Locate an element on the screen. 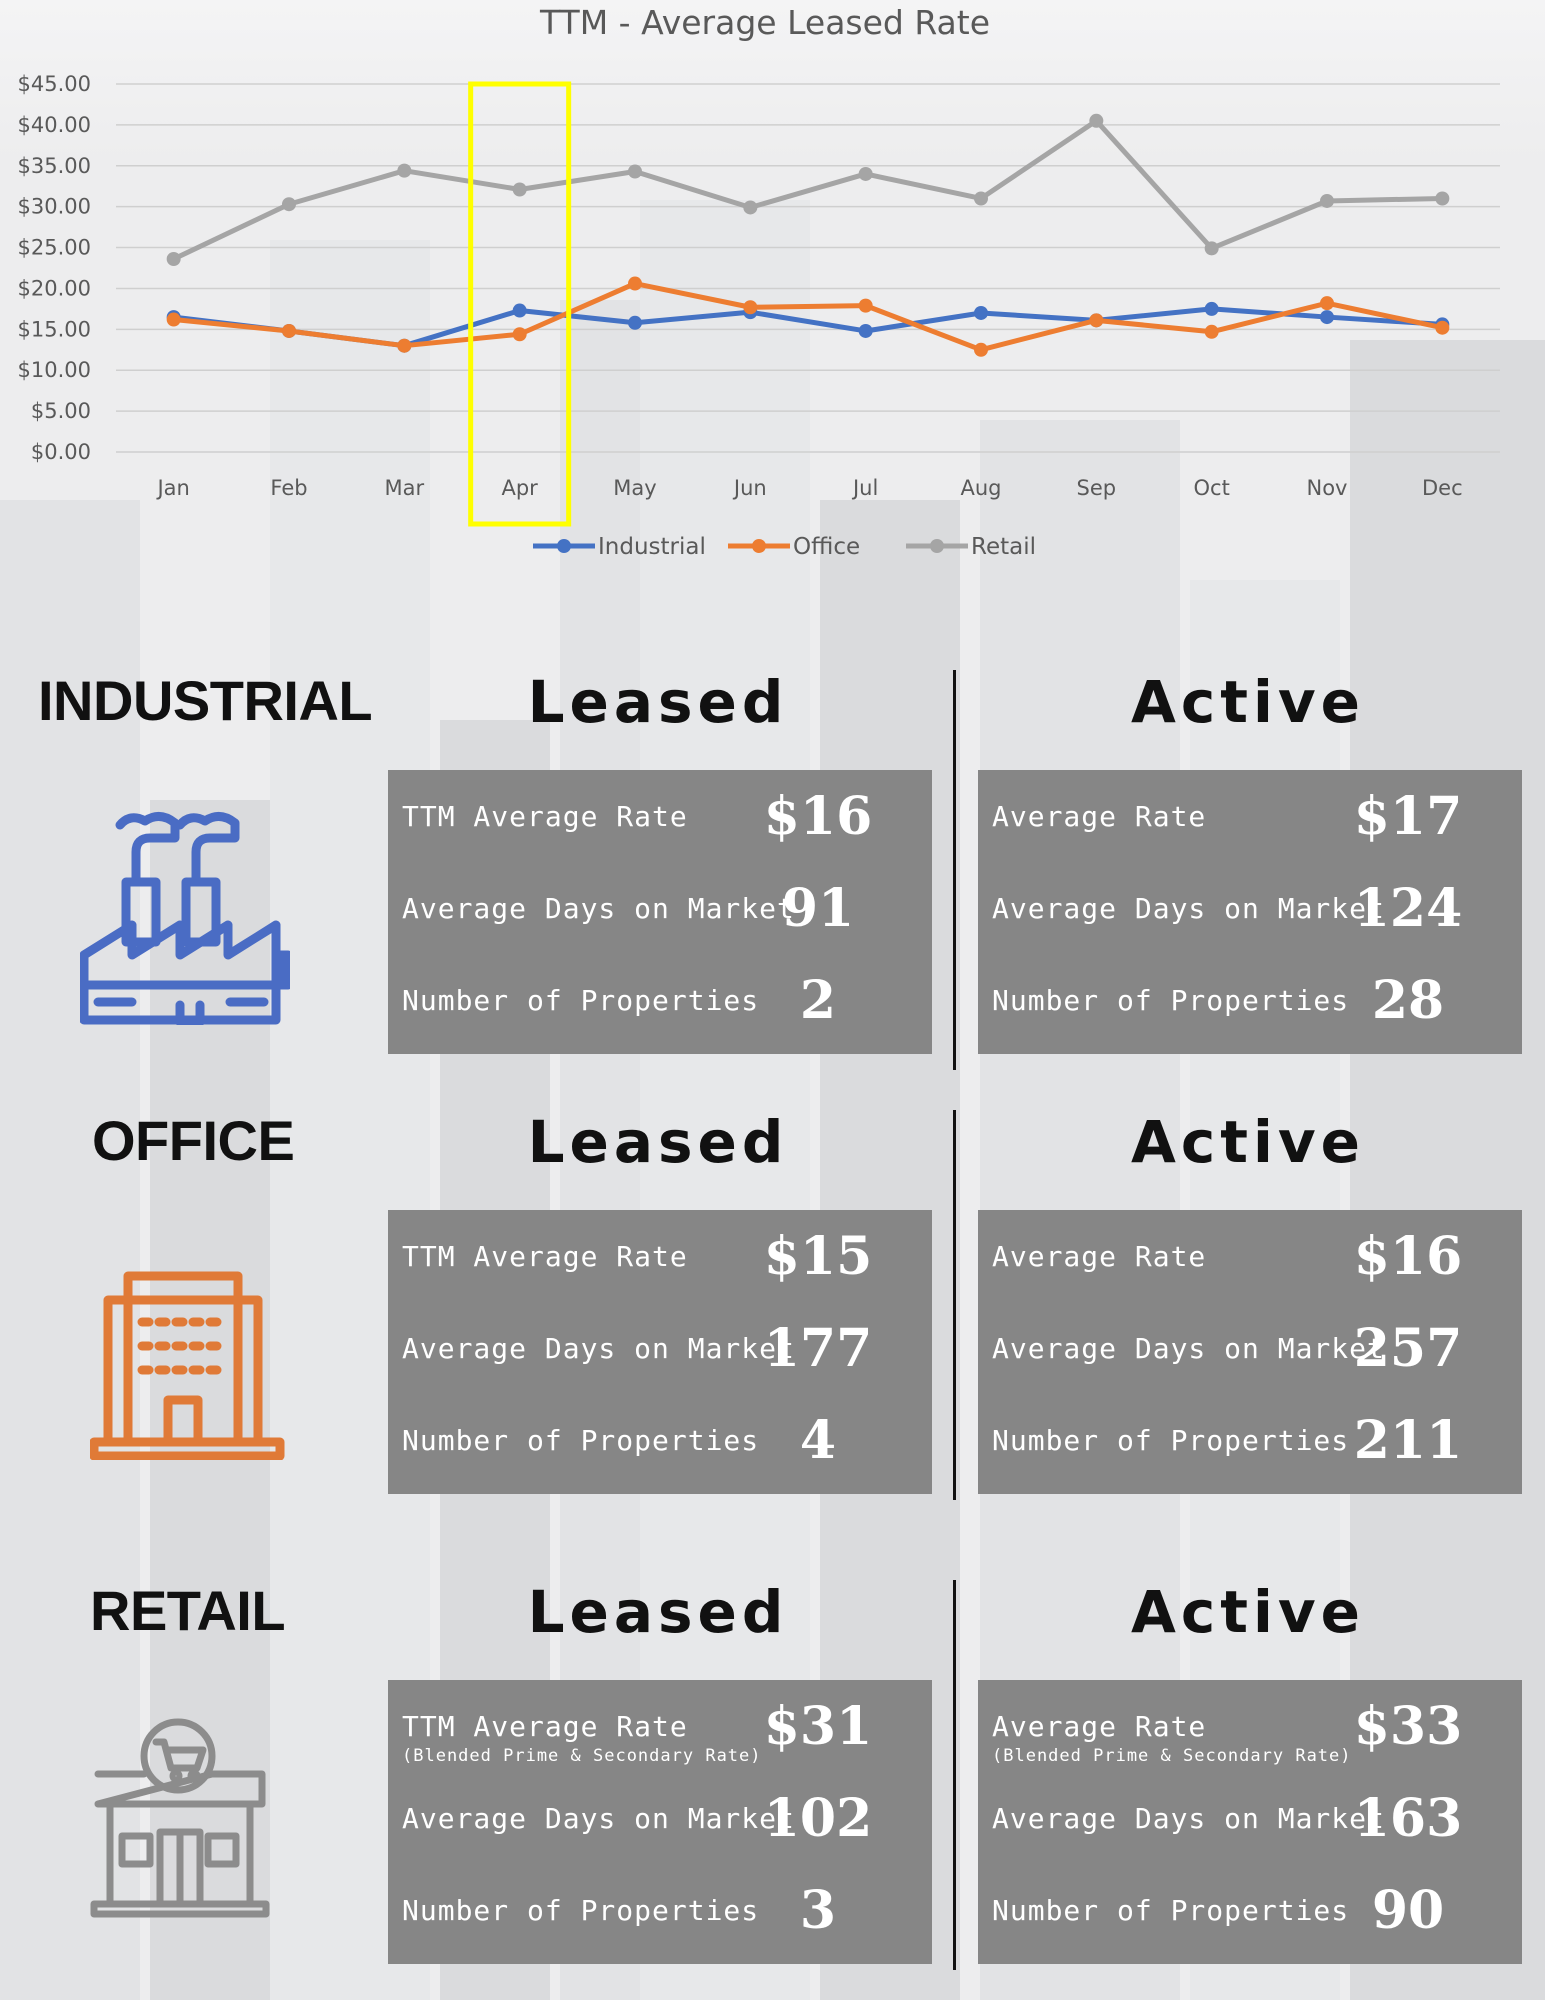  x-tick-label: Dec is located at coordinates (1442, 488).